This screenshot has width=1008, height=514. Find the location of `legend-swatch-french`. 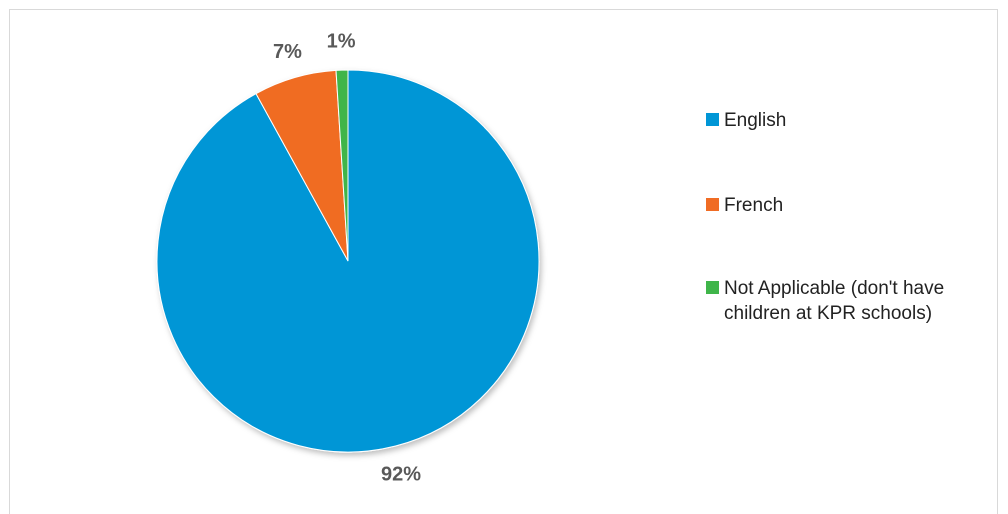

legend-swatch-french is located at coordinates (712, 204).